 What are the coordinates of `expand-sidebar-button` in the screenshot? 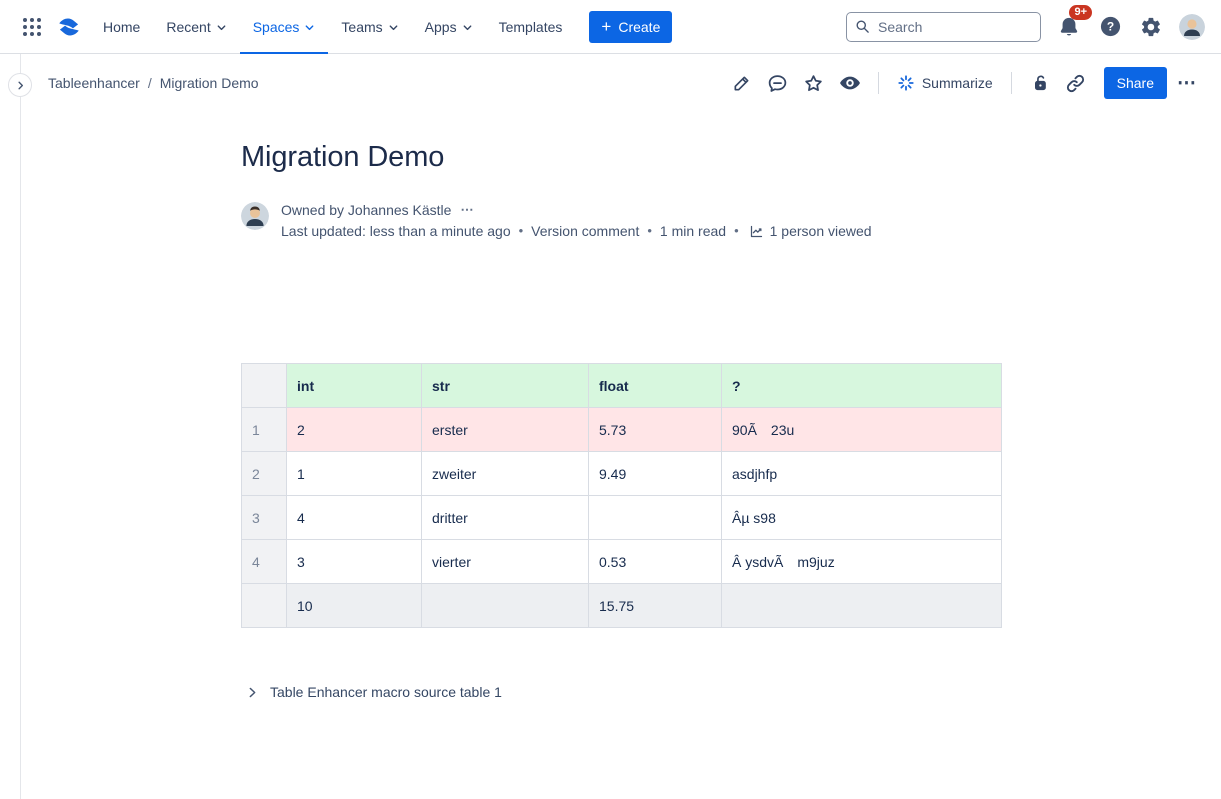 It's located at (20, 85).